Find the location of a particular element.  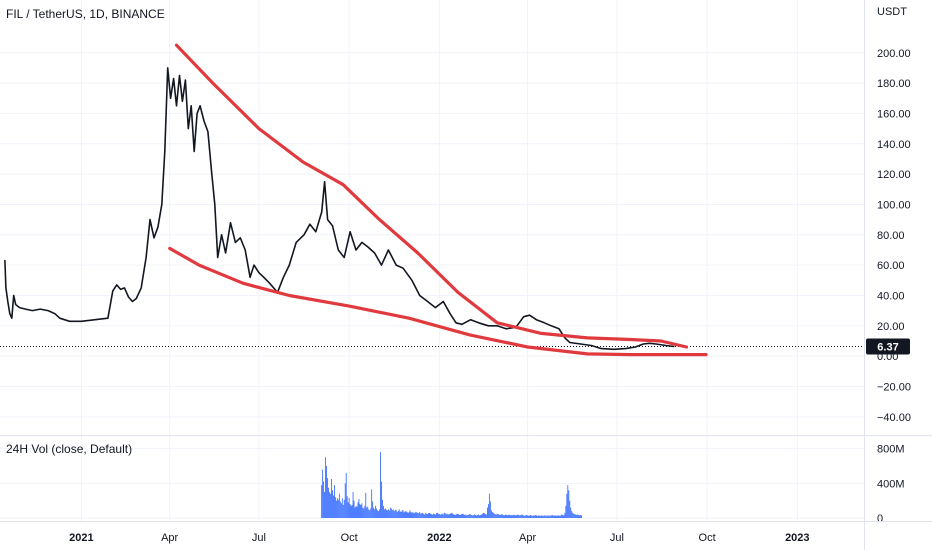

last-price-label: 6.37 is located at coordinates (887, 347).